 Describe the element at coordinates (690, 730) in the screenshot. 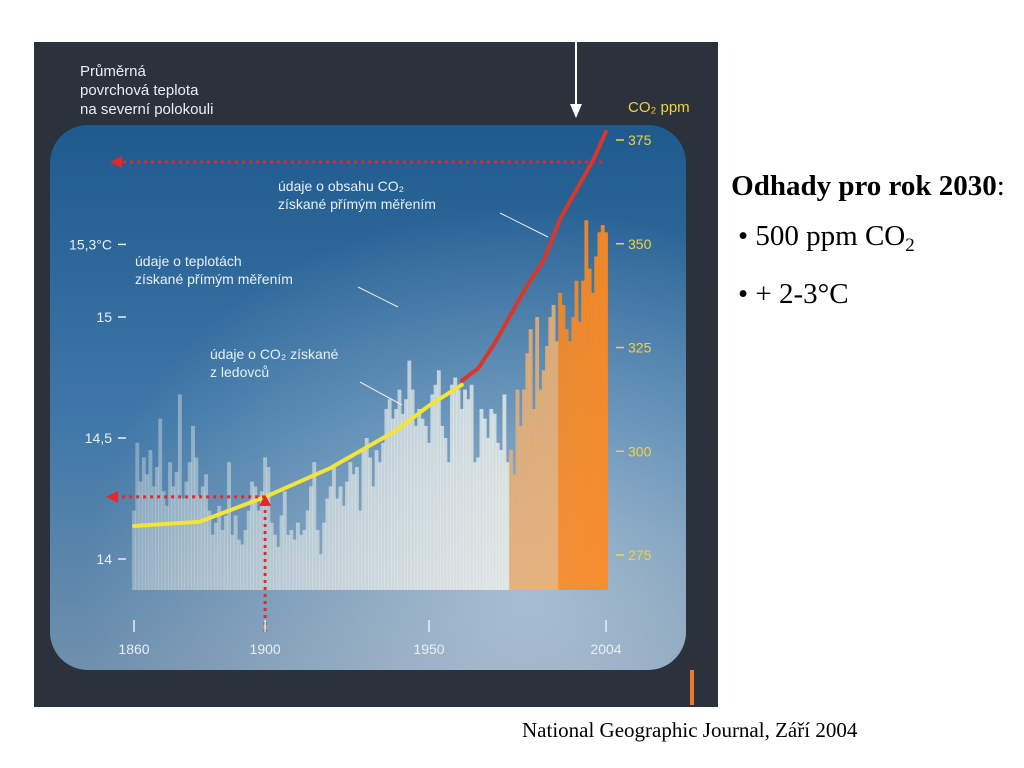

I see `source-caption: National Geographic Journal, Září 2004` at that location.